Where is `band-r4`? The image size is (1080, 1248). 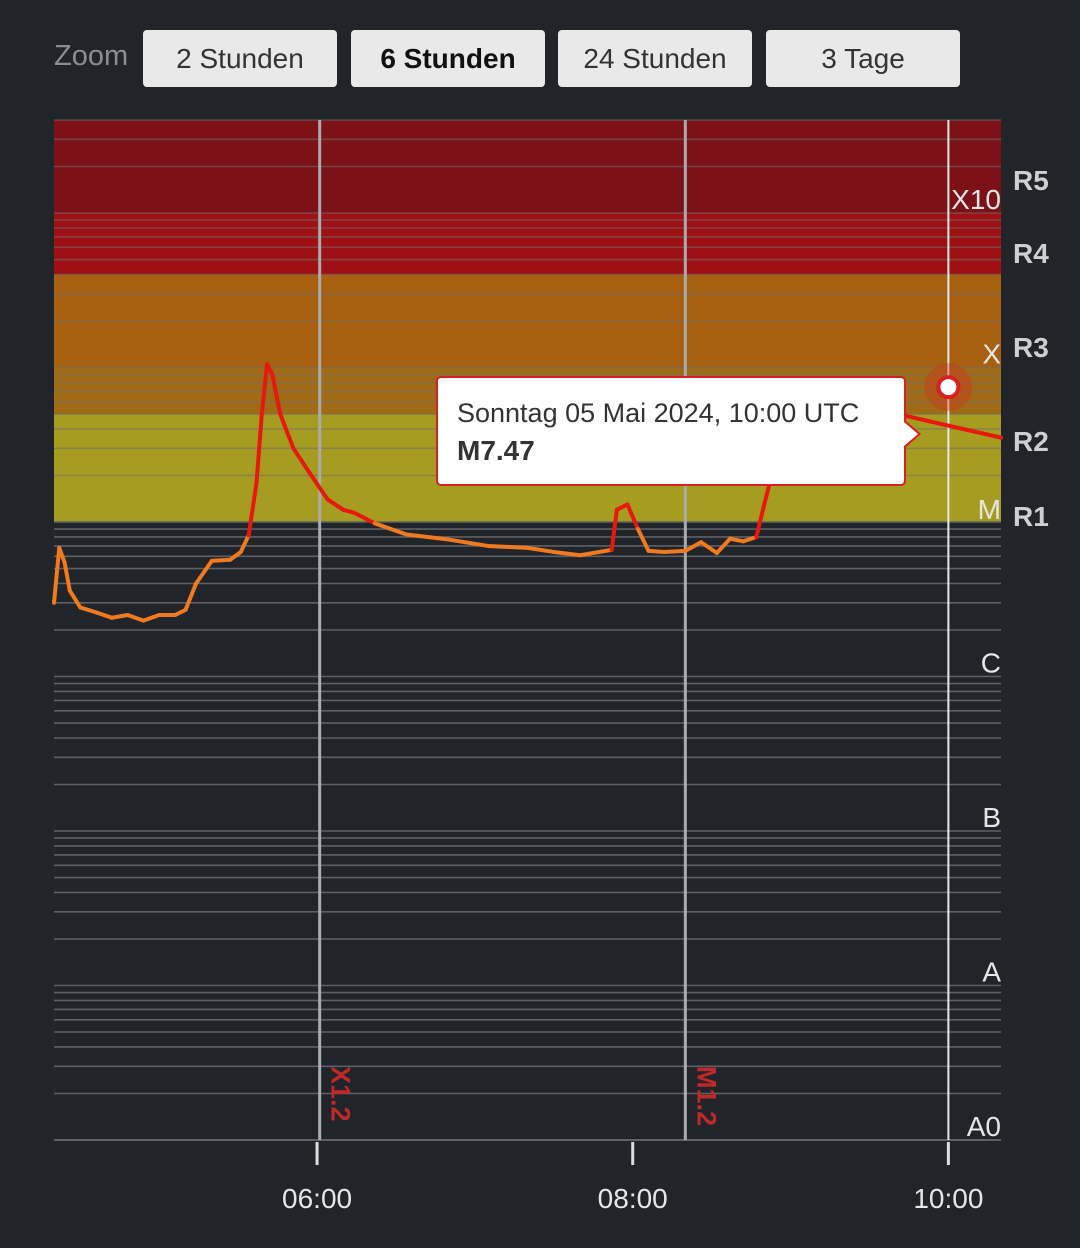
band-r4 is located at coordinates (527, 244).